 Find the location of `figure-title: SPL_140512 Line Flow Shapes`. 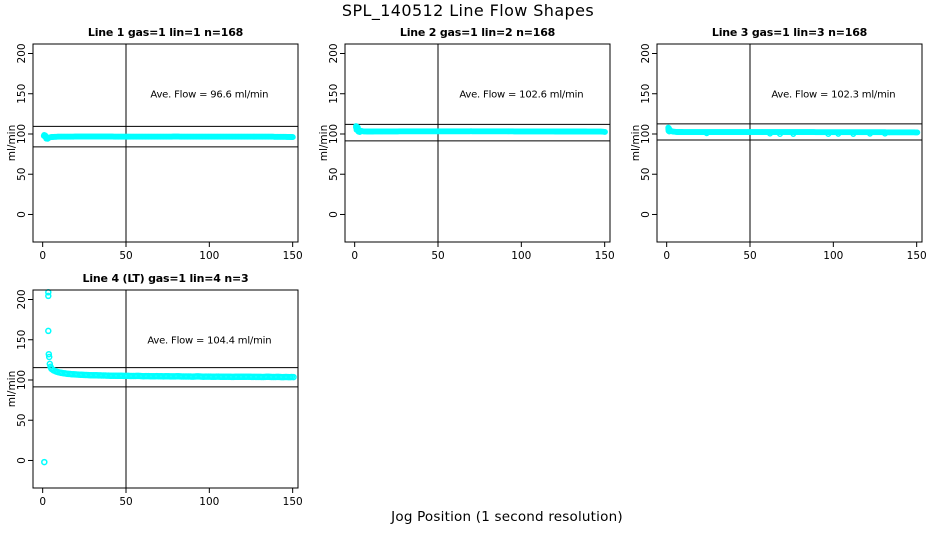

figure-title: SPL_140512 Line Flow Shapes is located at coordinates (468, 10).